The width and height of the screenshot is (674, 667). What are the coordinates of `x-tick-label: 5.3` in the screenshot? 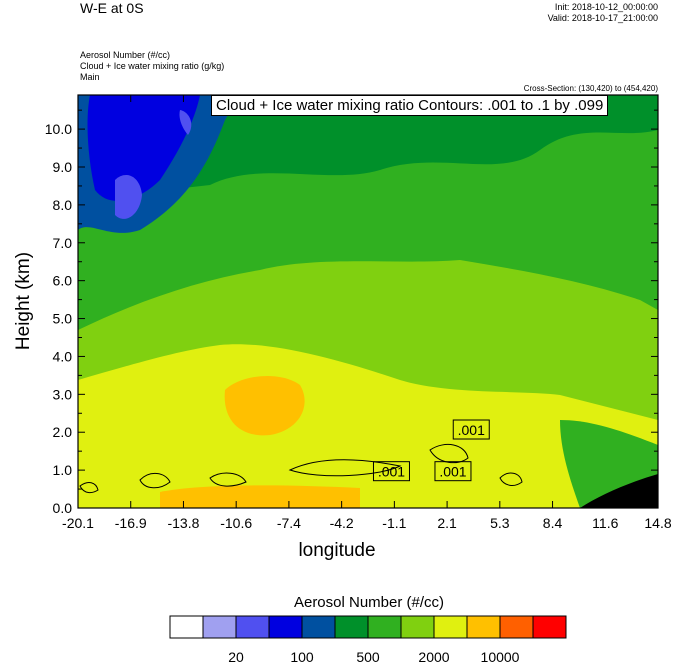 It's located at (500, 523).